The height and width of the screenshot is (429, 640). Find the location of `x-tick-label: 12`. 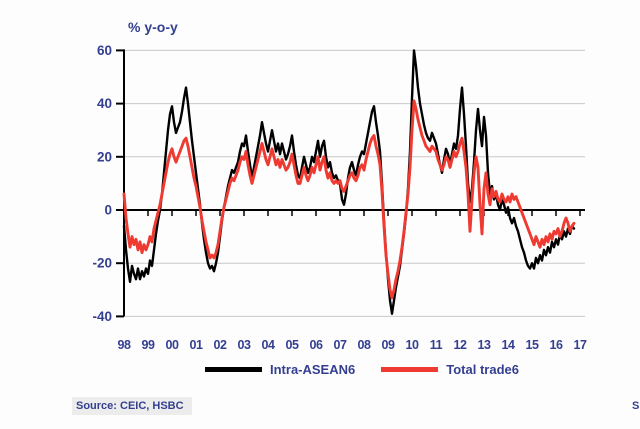

x-tick-label: 12 is located at coordinates (460, 345).